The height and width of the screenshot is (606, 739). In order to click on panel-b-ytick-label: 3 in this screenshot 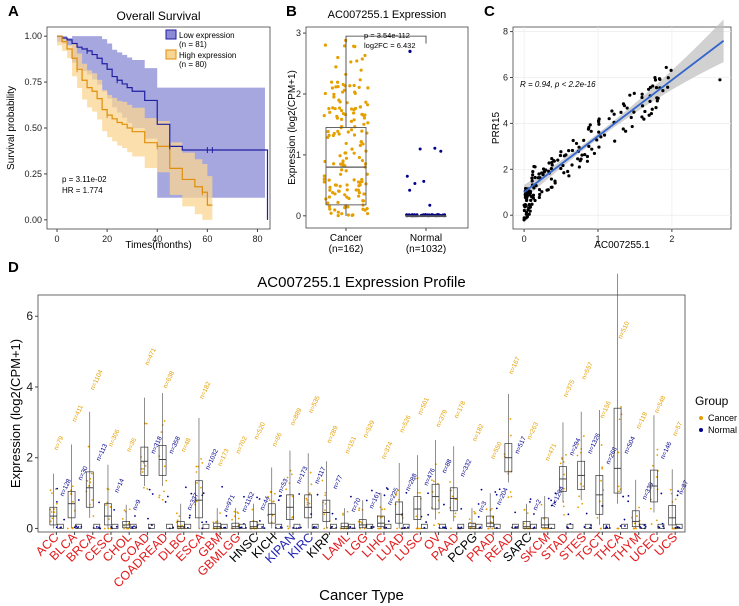, I will do `click(298, 33)`.